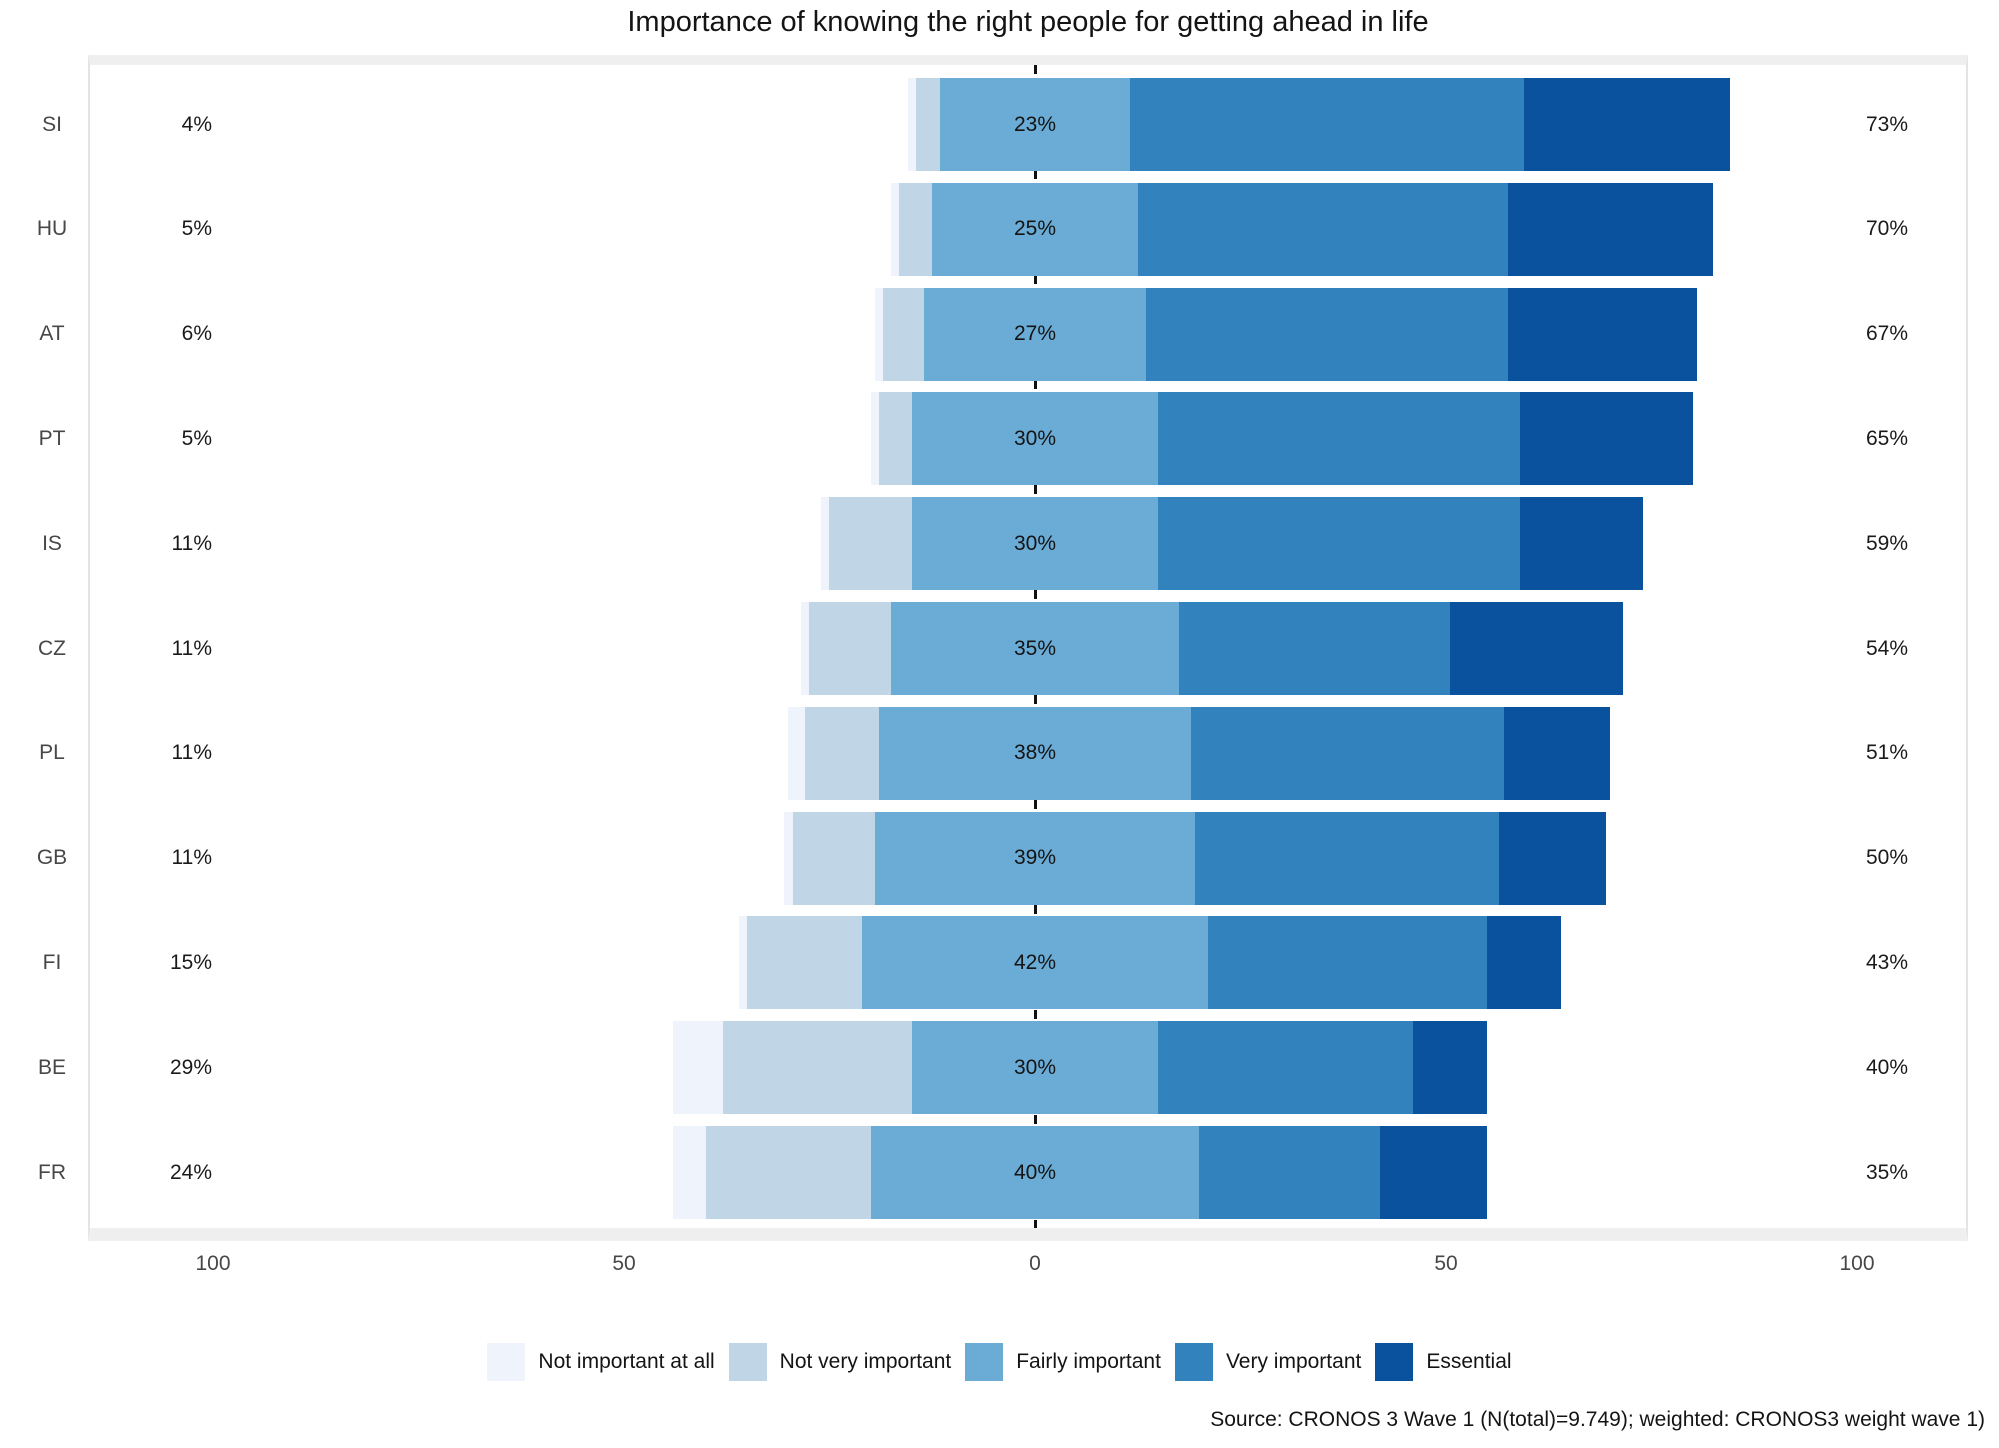  Describe the element at coordinates (52, 438) in the screenshot. I see `country-label-PT: PT` at that location.